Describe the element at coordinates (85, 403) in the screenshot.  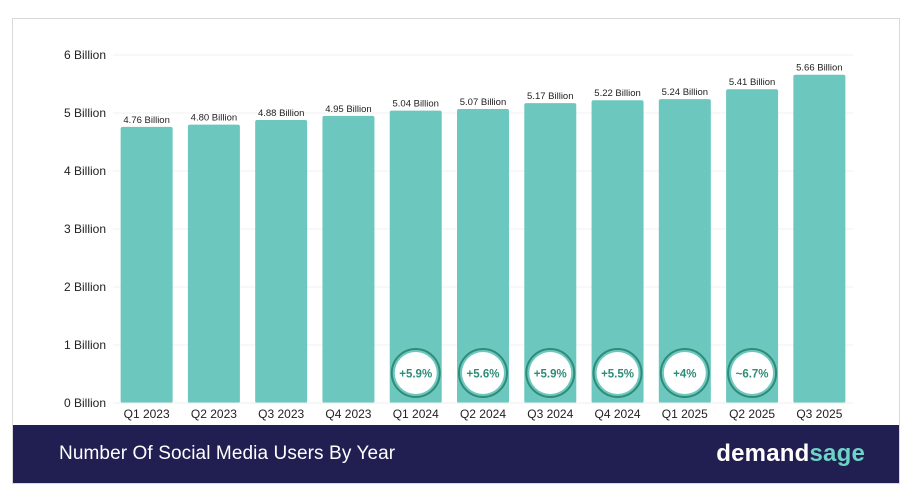
I see `y-tick-label: 0 Billion` at that location.